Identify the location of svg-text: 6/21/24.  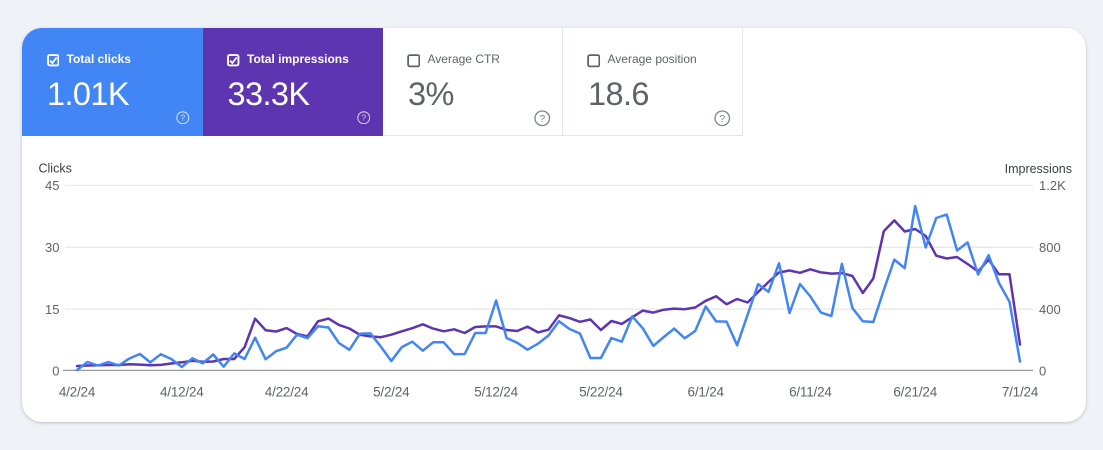
(915, 392).